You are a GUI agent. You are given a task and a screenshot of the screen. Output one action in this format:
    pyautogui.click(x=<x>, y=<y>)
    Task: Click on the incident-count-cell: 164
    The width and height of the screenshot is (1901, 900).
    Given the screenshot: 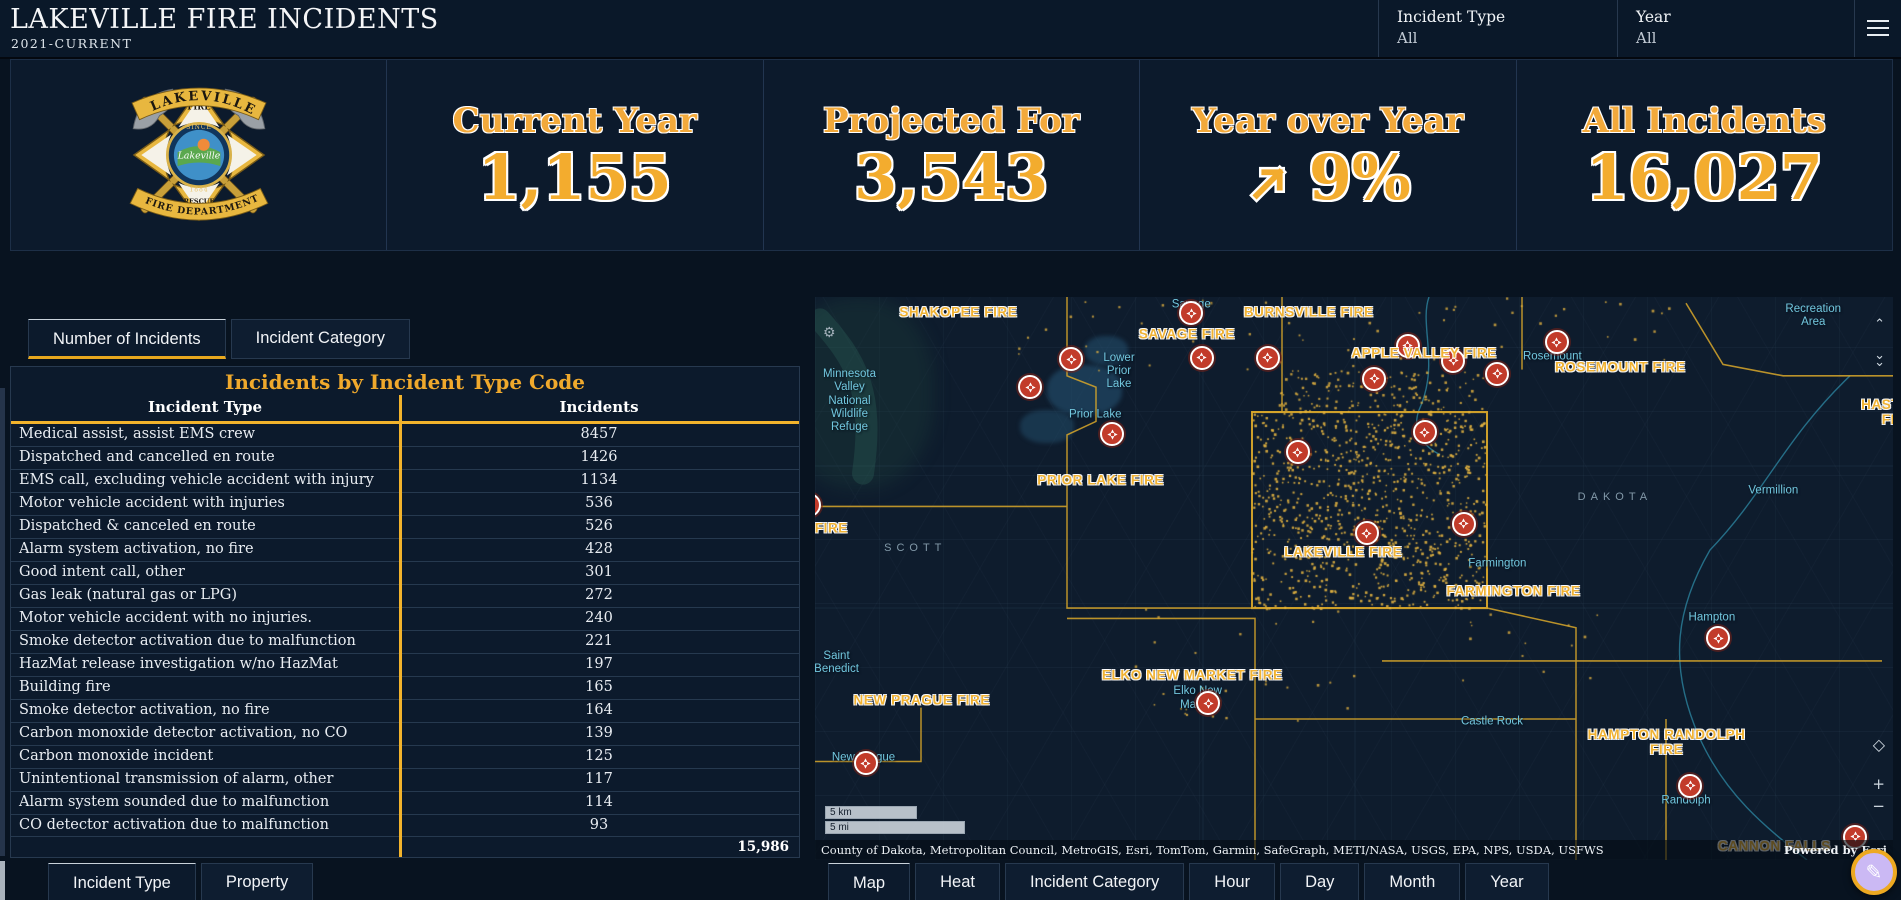 What is the action you would take?
    pyautogui.click(x=599, y=710)
    